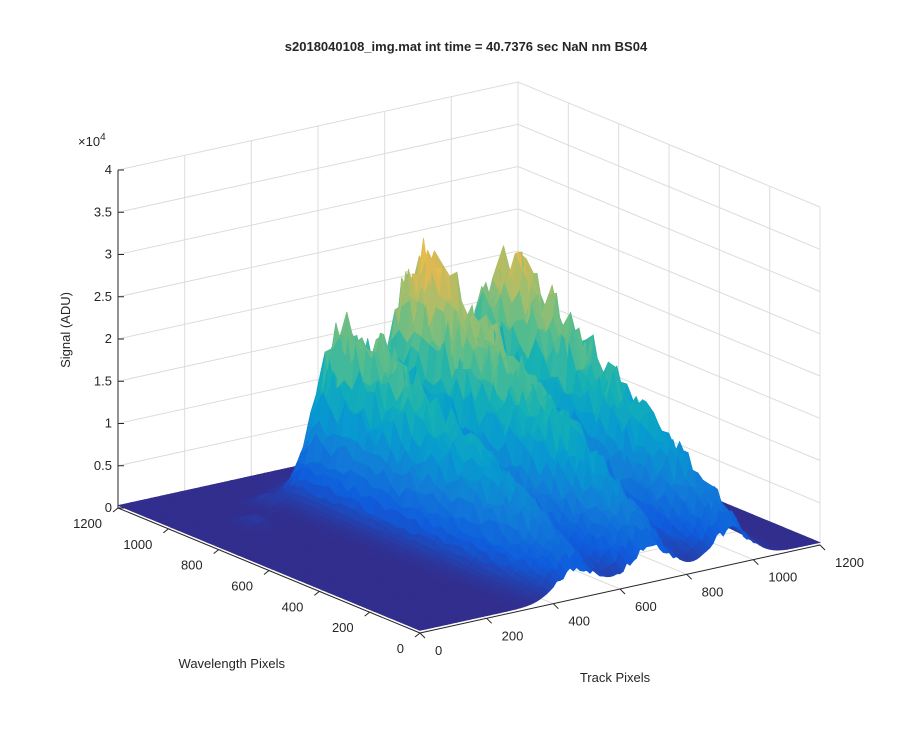  What do you see at coordinates (108, 254) in the screenshot?
I see `z-tick-label: 3` at bounding box center [108, 254].